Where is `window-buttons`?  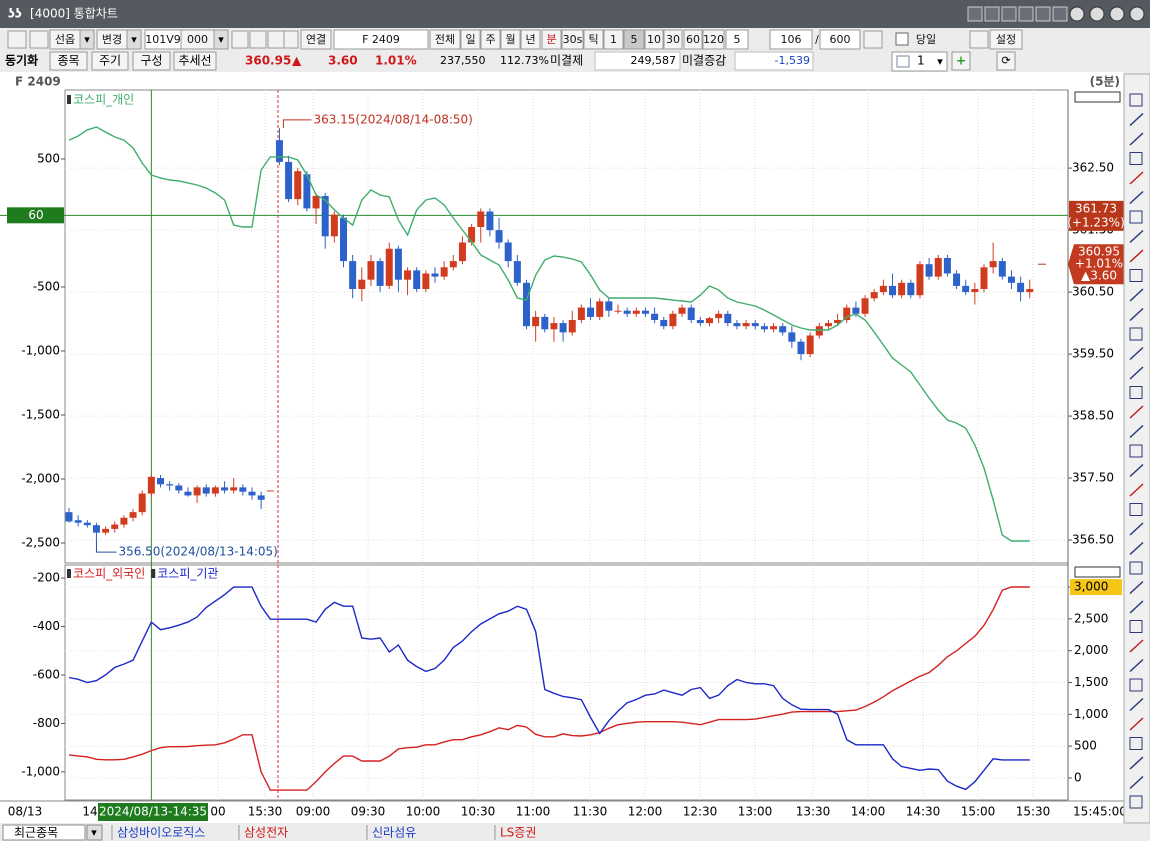 window-buttons is located at coordinates (1056, 14).